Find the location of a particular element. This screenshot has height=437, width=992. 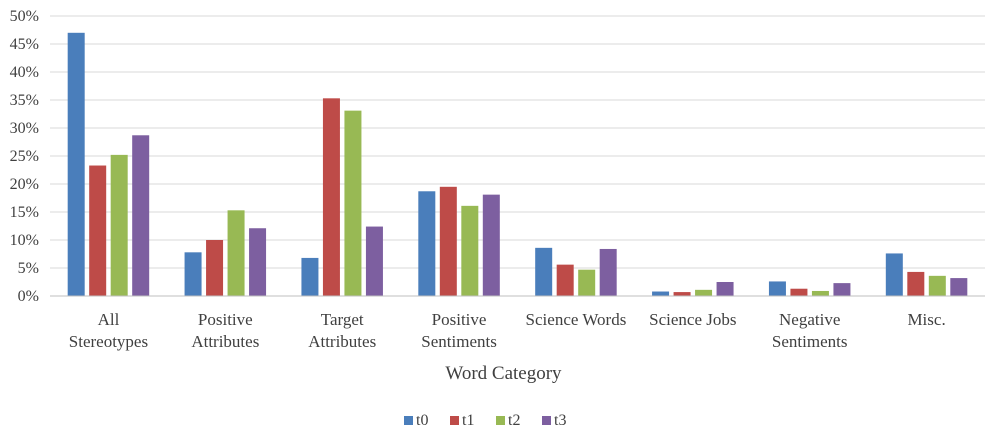

x-category-label: Science Words is located at coordinates (576, 319).